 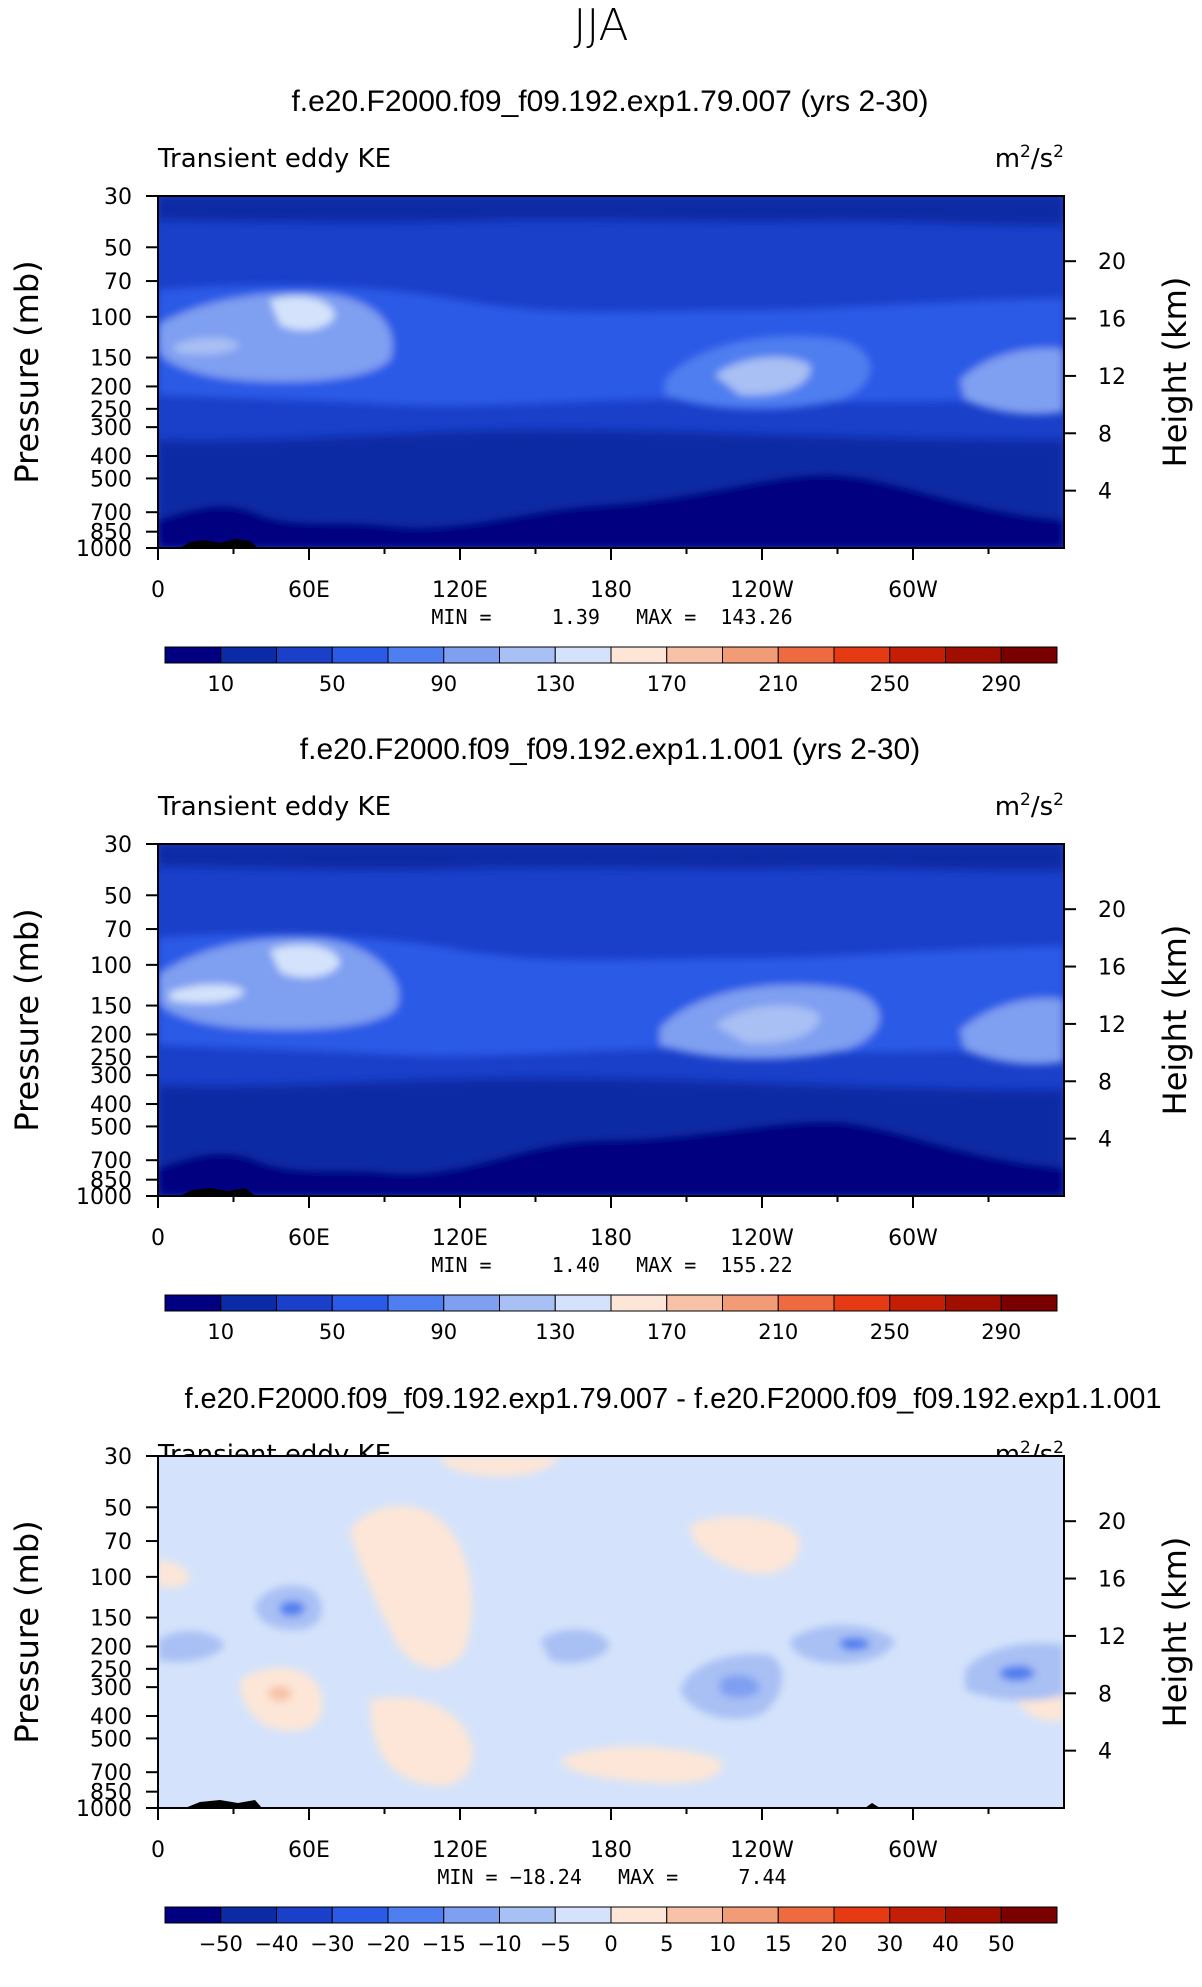 What do you see at coordinates (778, 684) in the screenshot?
I see `colorbar-label: 210` at bounding box center [778, 684].